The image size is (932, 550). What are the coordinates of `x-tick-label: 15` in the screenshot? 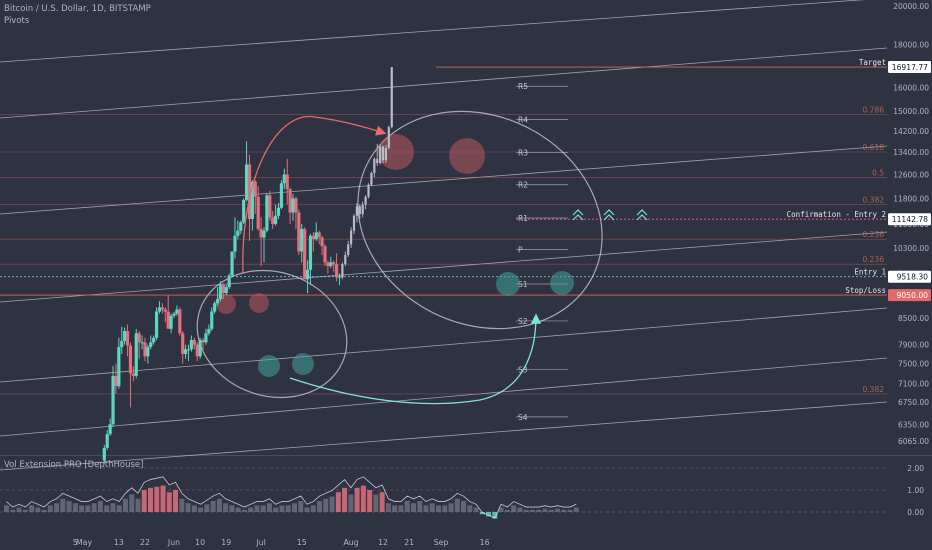 It's located at (302, 542).